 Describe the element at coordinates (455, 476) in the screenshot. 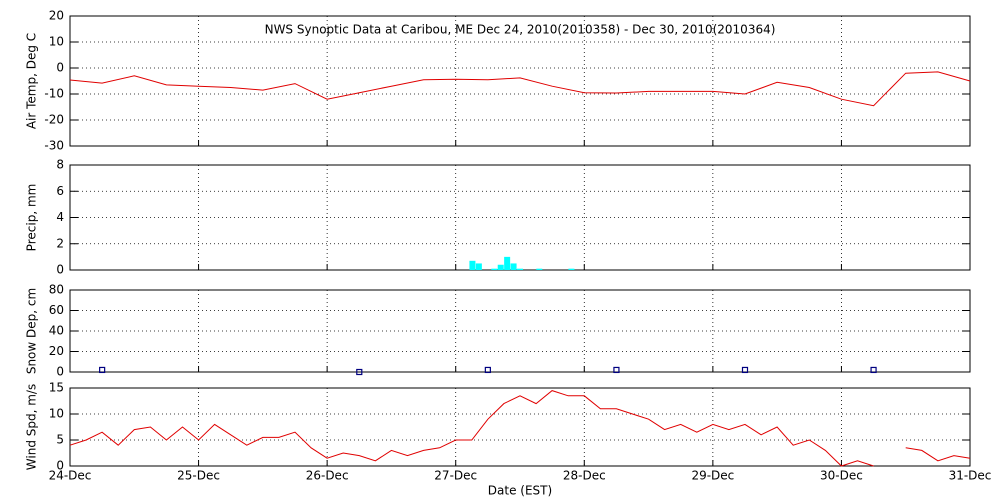

I see `x-tick-label: 27-Dec` at that location.